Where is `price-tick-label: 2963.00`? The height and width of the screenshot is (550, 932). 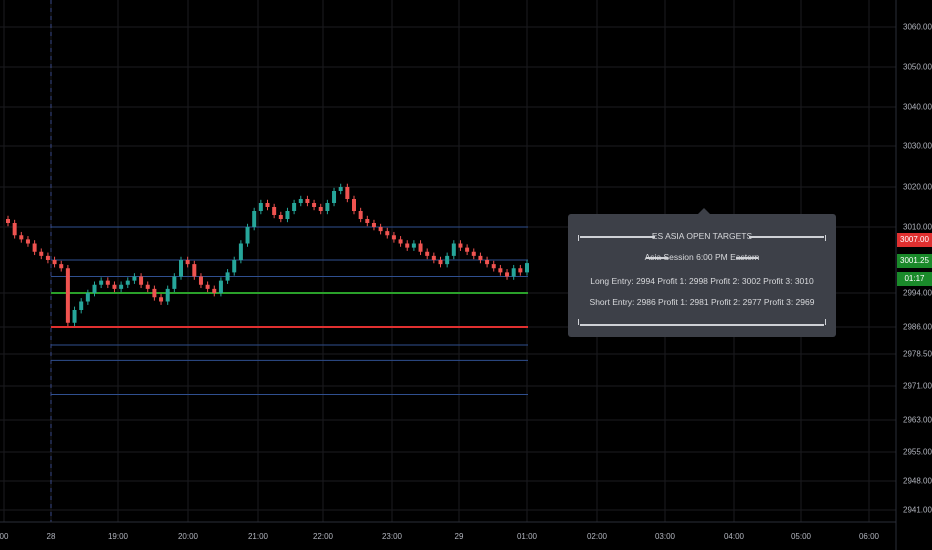 price-tick-label: 2963.00 is located at coordinates (917, 420).